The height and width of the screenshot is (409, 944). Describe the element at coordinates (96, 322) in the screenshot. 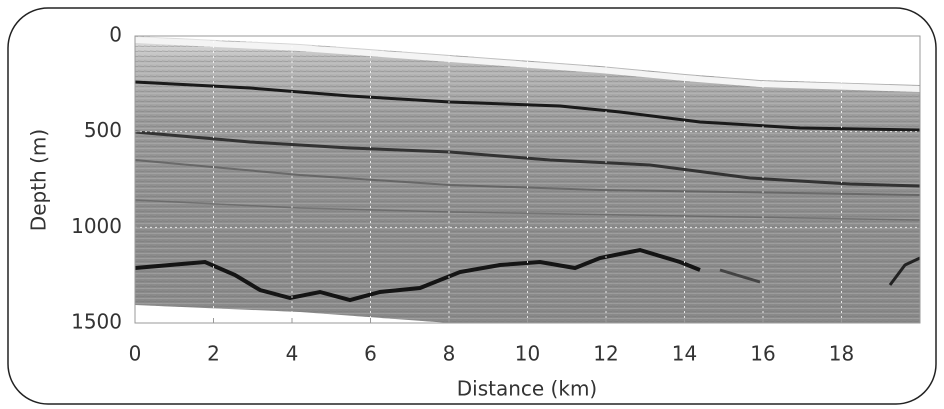

I see `y-tick-label: 1500` at that location.